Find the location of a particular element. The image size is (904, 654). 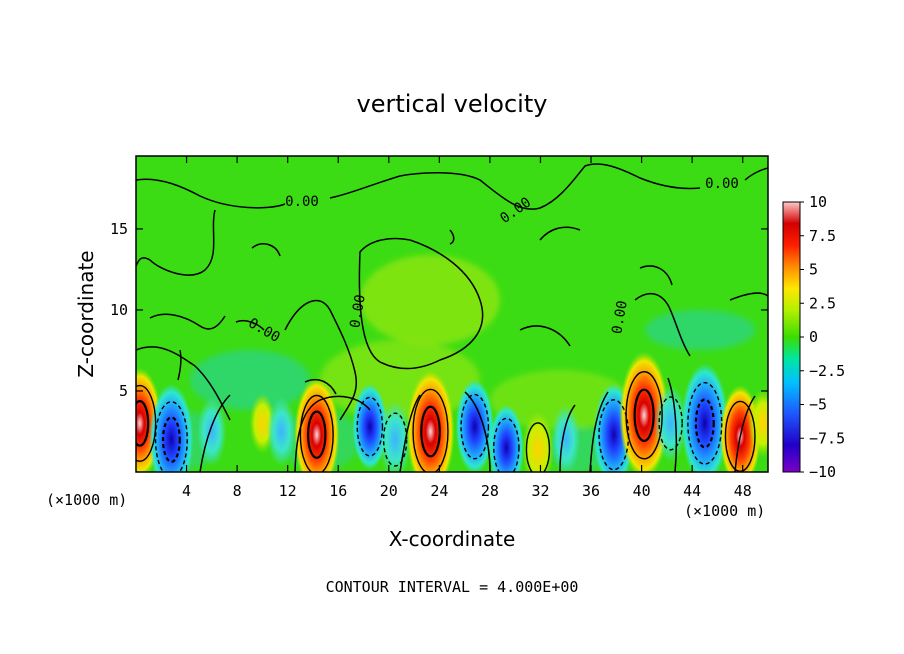

colorbar-tick-label: −5 is located at coordinates (818, 405).